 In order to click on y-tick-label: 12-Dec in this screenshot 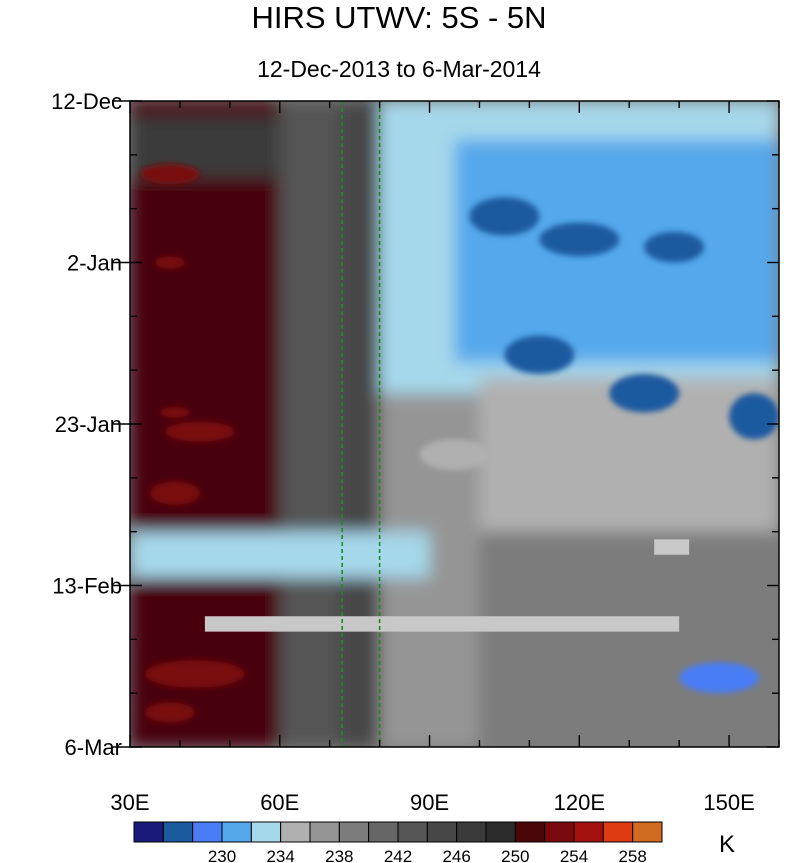, I will do `click(86, 101)`.